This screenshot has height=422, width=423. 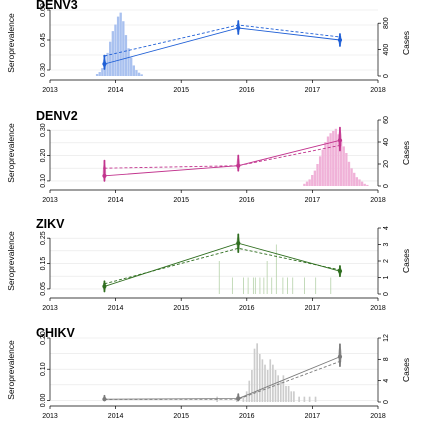 What do you see at coordinates (50, 416) in the screenshot?
I see `x-tick-label: 2013` at bounding box center [50, 416].